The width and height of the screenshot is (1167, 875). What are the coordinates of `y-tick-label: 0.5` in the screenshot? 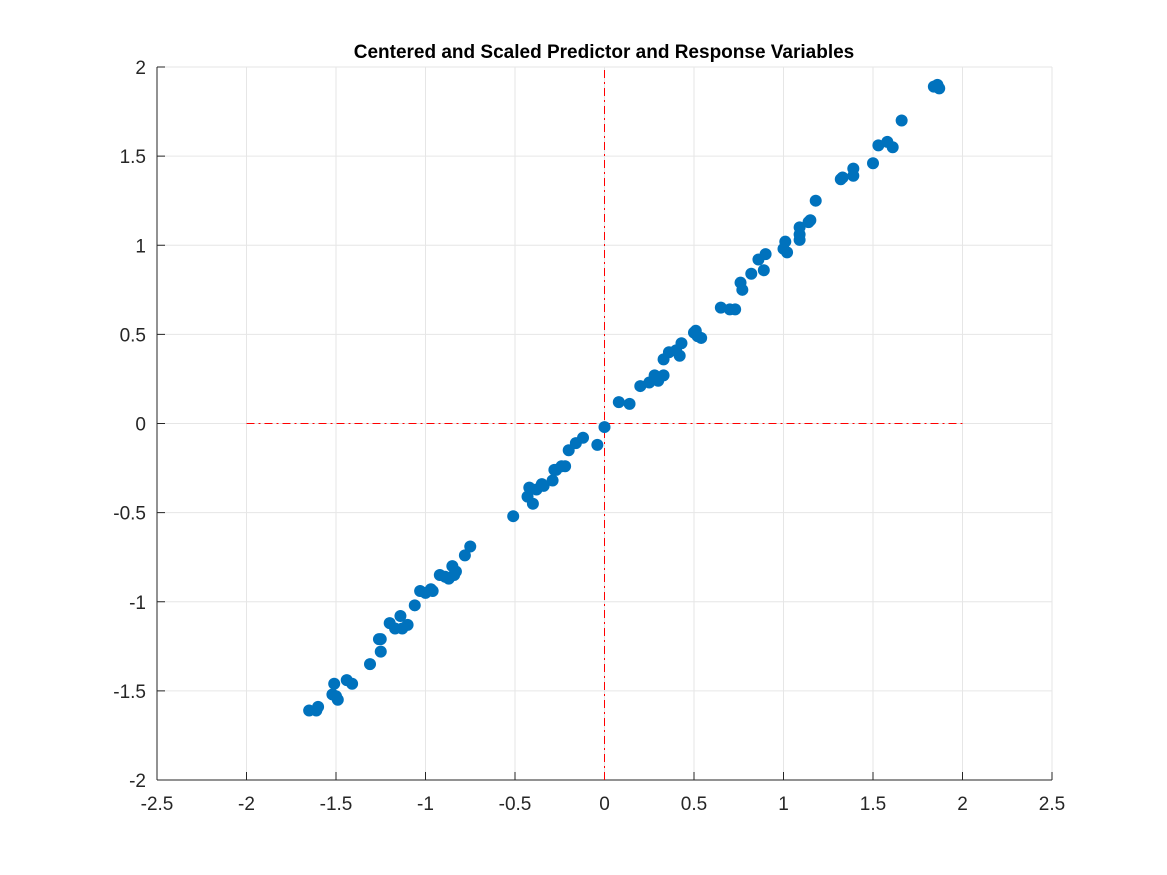 It's located at (133, 335).